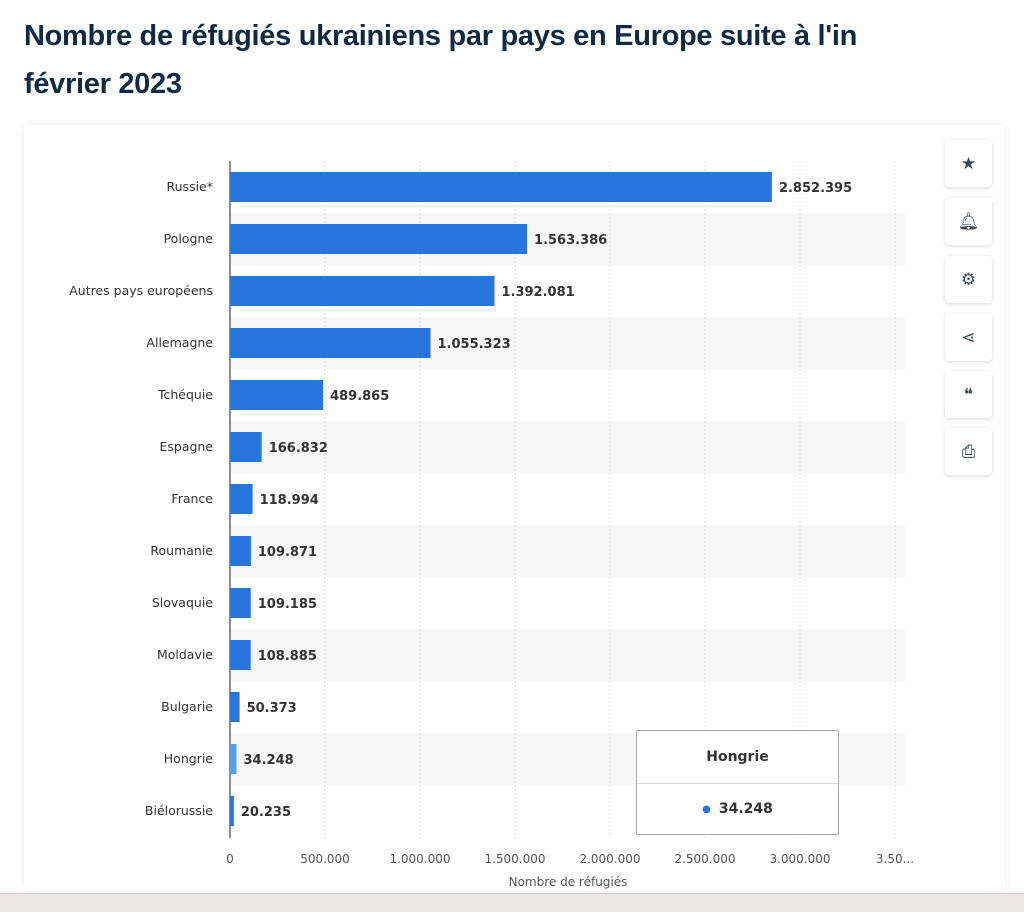 The height and width of the screenshot is (912, 1024). I want to click on y-tick-label: Tchéquie, so click(185, 394).